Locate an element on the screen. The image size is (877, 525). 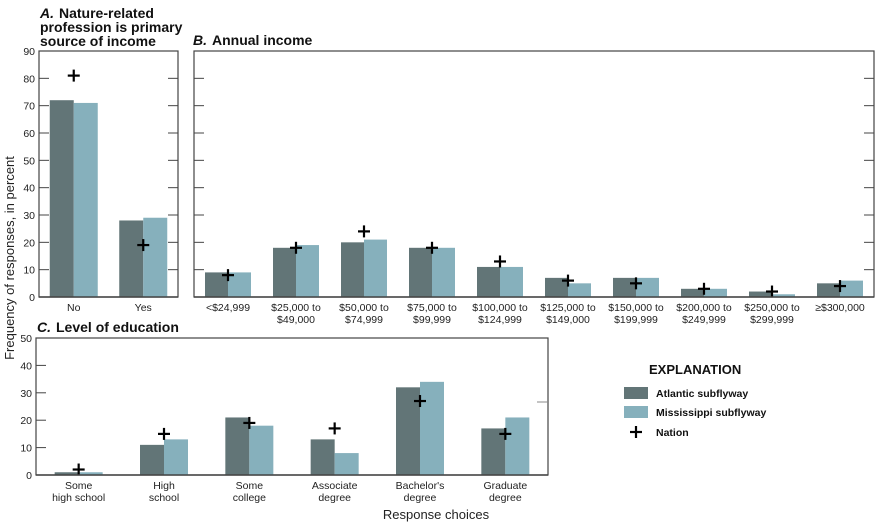
svg-text:A.Nature-related: A. Nature-related is located at coordinates (96, 13).